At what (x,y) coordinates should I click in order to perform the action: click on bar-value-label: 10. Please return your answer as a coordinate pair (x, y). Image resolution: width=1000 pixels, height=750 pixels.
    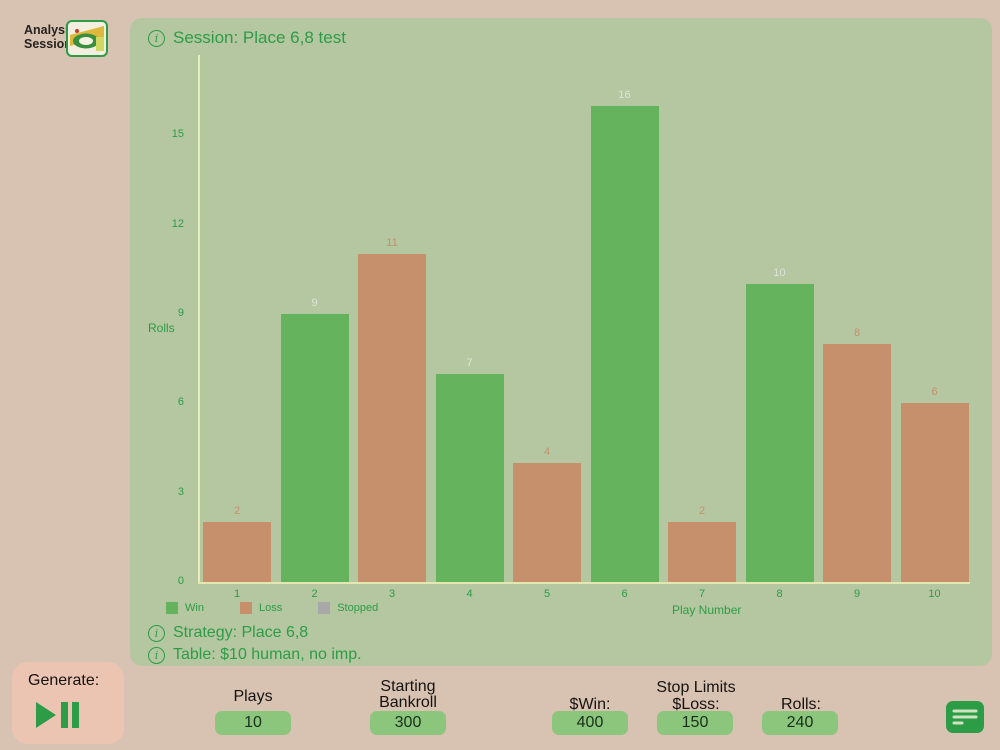
    Looking at the image, I should click on (779, 273).